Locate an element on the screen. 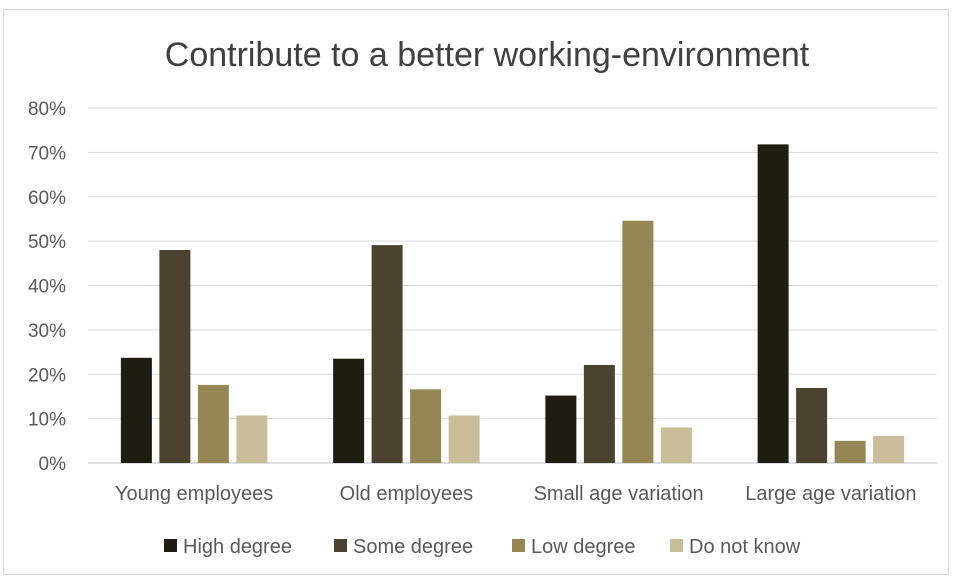  y-tick-label: 50% is located at coordinates (47, 242).